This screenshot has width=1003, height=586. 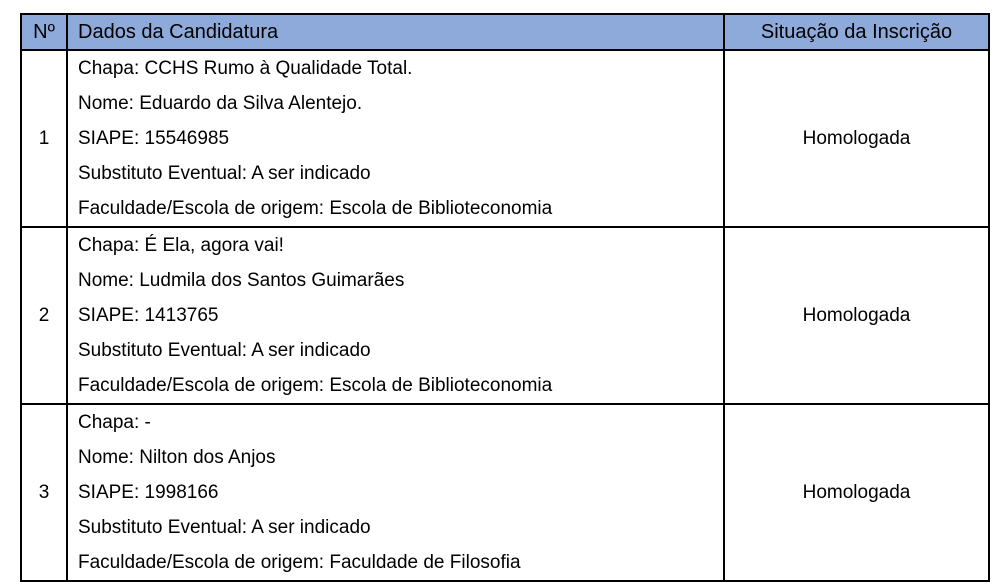 I want to click on siape-line: SIAPE: 1998166, so click(x=148, y=492).